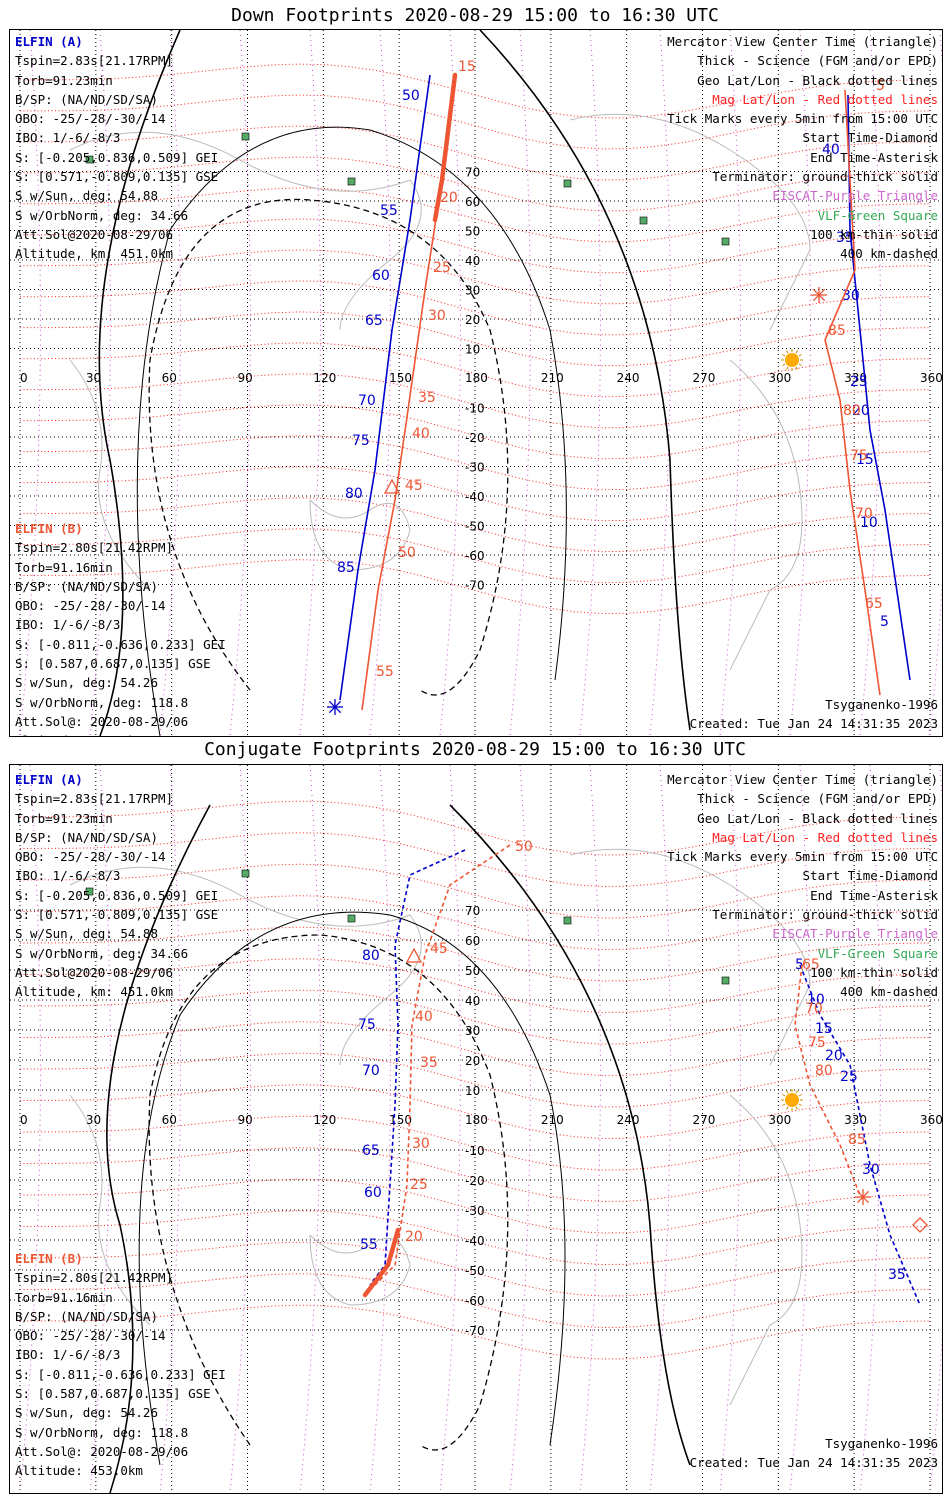 This screenshot has height=1500, width=950. Describe the element at coordinates (475, 1211) in the screenshot. I see `lat-tick-label: -30` at that location.